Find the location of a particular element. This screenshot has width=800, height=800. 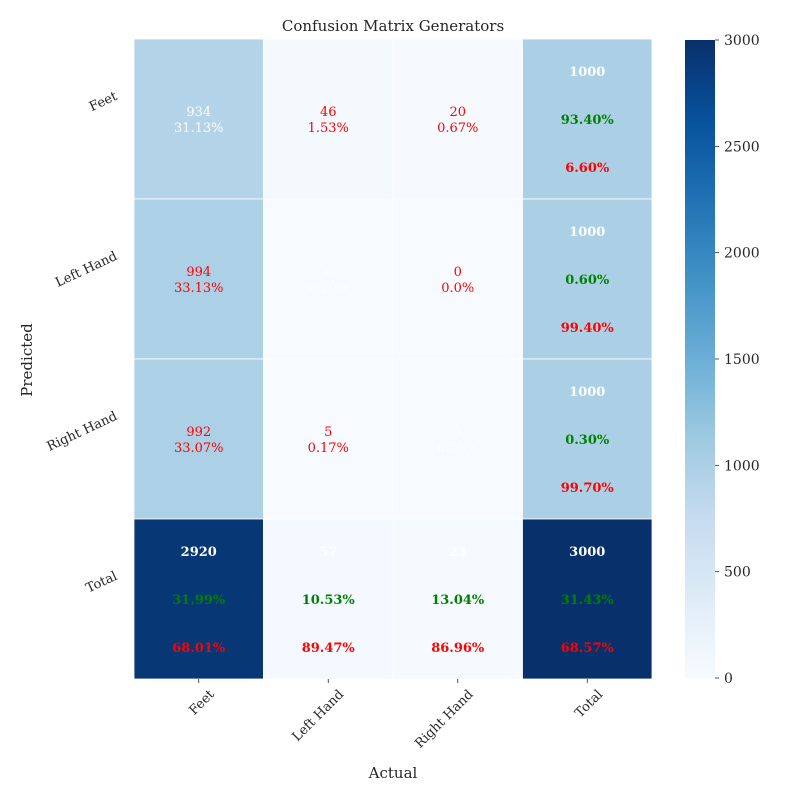

colorbar-tick-label: 0 is located at coordinates (728, 679).